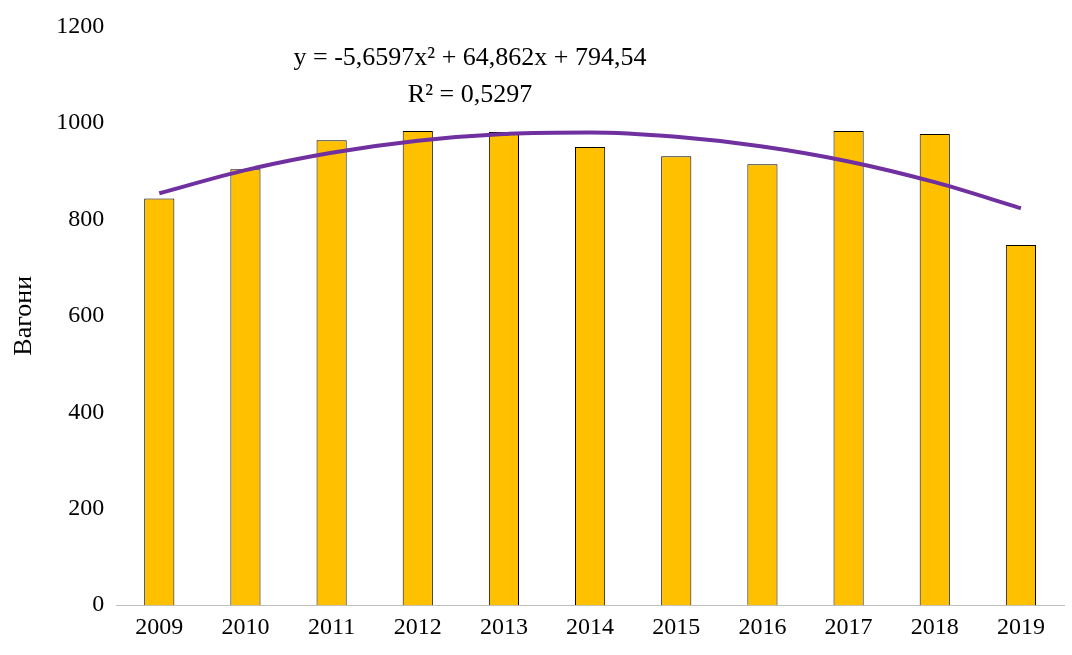 The image size is (1072, 655). I want to click on x-tick-label: 2012, so click(417, 625).